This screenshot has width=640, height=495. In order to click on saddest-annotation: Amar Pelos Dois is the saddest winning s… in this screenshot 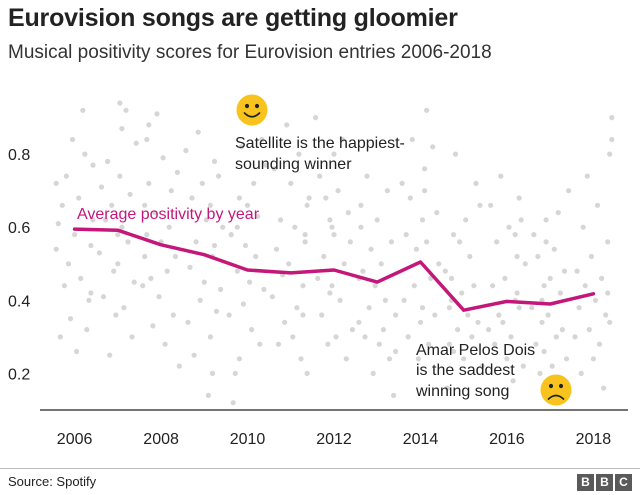, I will do `click(493, 374)`.